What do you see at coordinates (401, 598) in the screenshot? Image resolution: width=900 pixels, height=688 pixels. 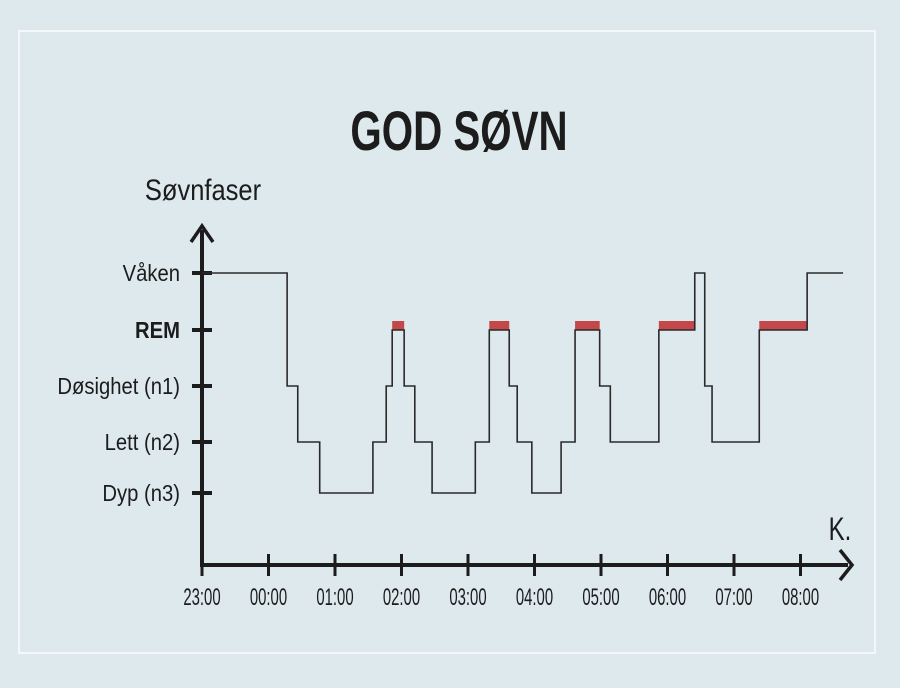 I see `x-tick-label: 02:00` at bounding box center [401, 598].